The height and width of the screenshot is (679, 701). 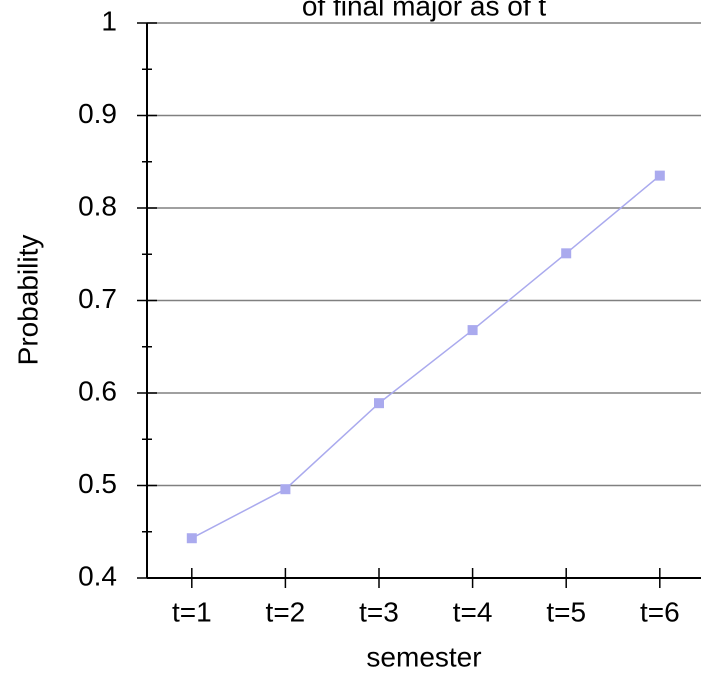 What do you see at coordinates (97, 575) in the screenshot?
I see `y-tick-label: 0.4` at bounding box center [97, 575].